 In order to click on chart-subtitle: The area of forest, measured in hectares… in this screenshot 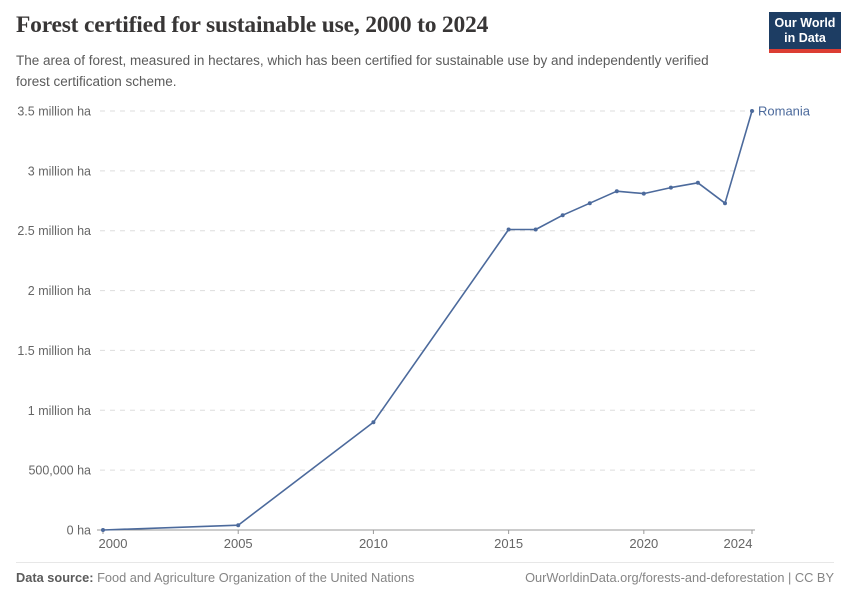, I will do `click(362, 71)`.